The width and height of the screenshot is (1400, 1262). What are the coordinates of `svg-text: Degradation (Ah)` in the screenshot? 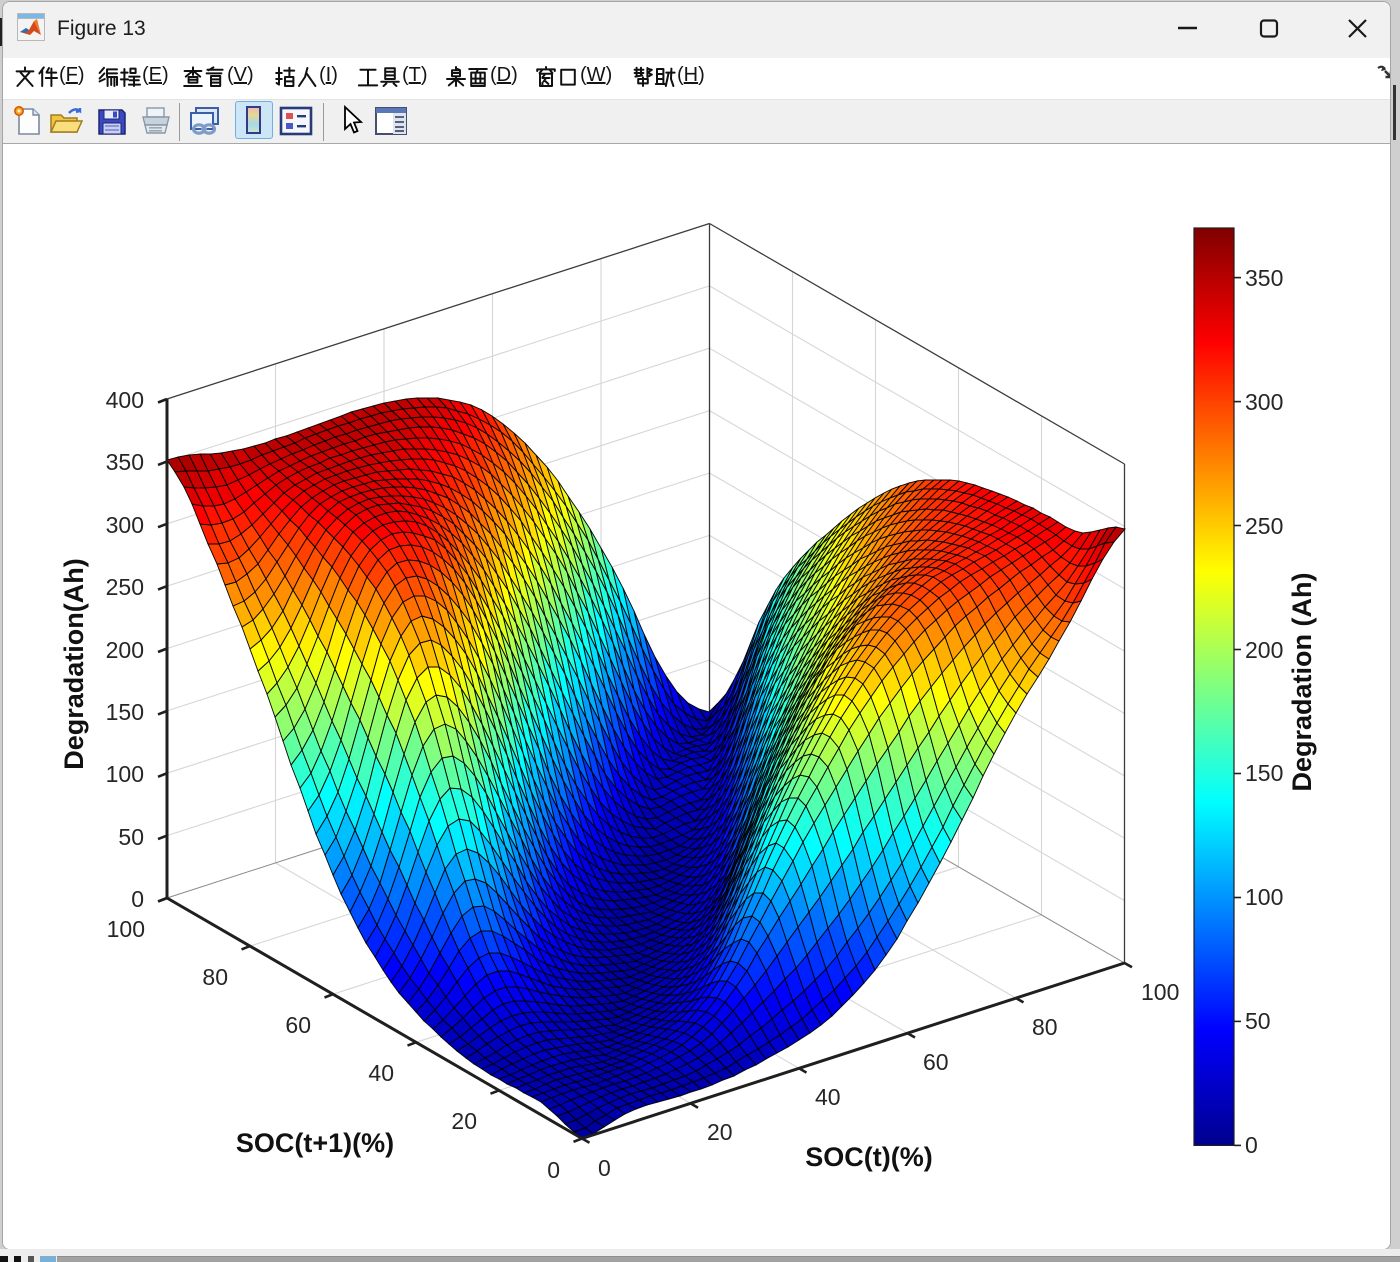 It's located at (1302, 682).